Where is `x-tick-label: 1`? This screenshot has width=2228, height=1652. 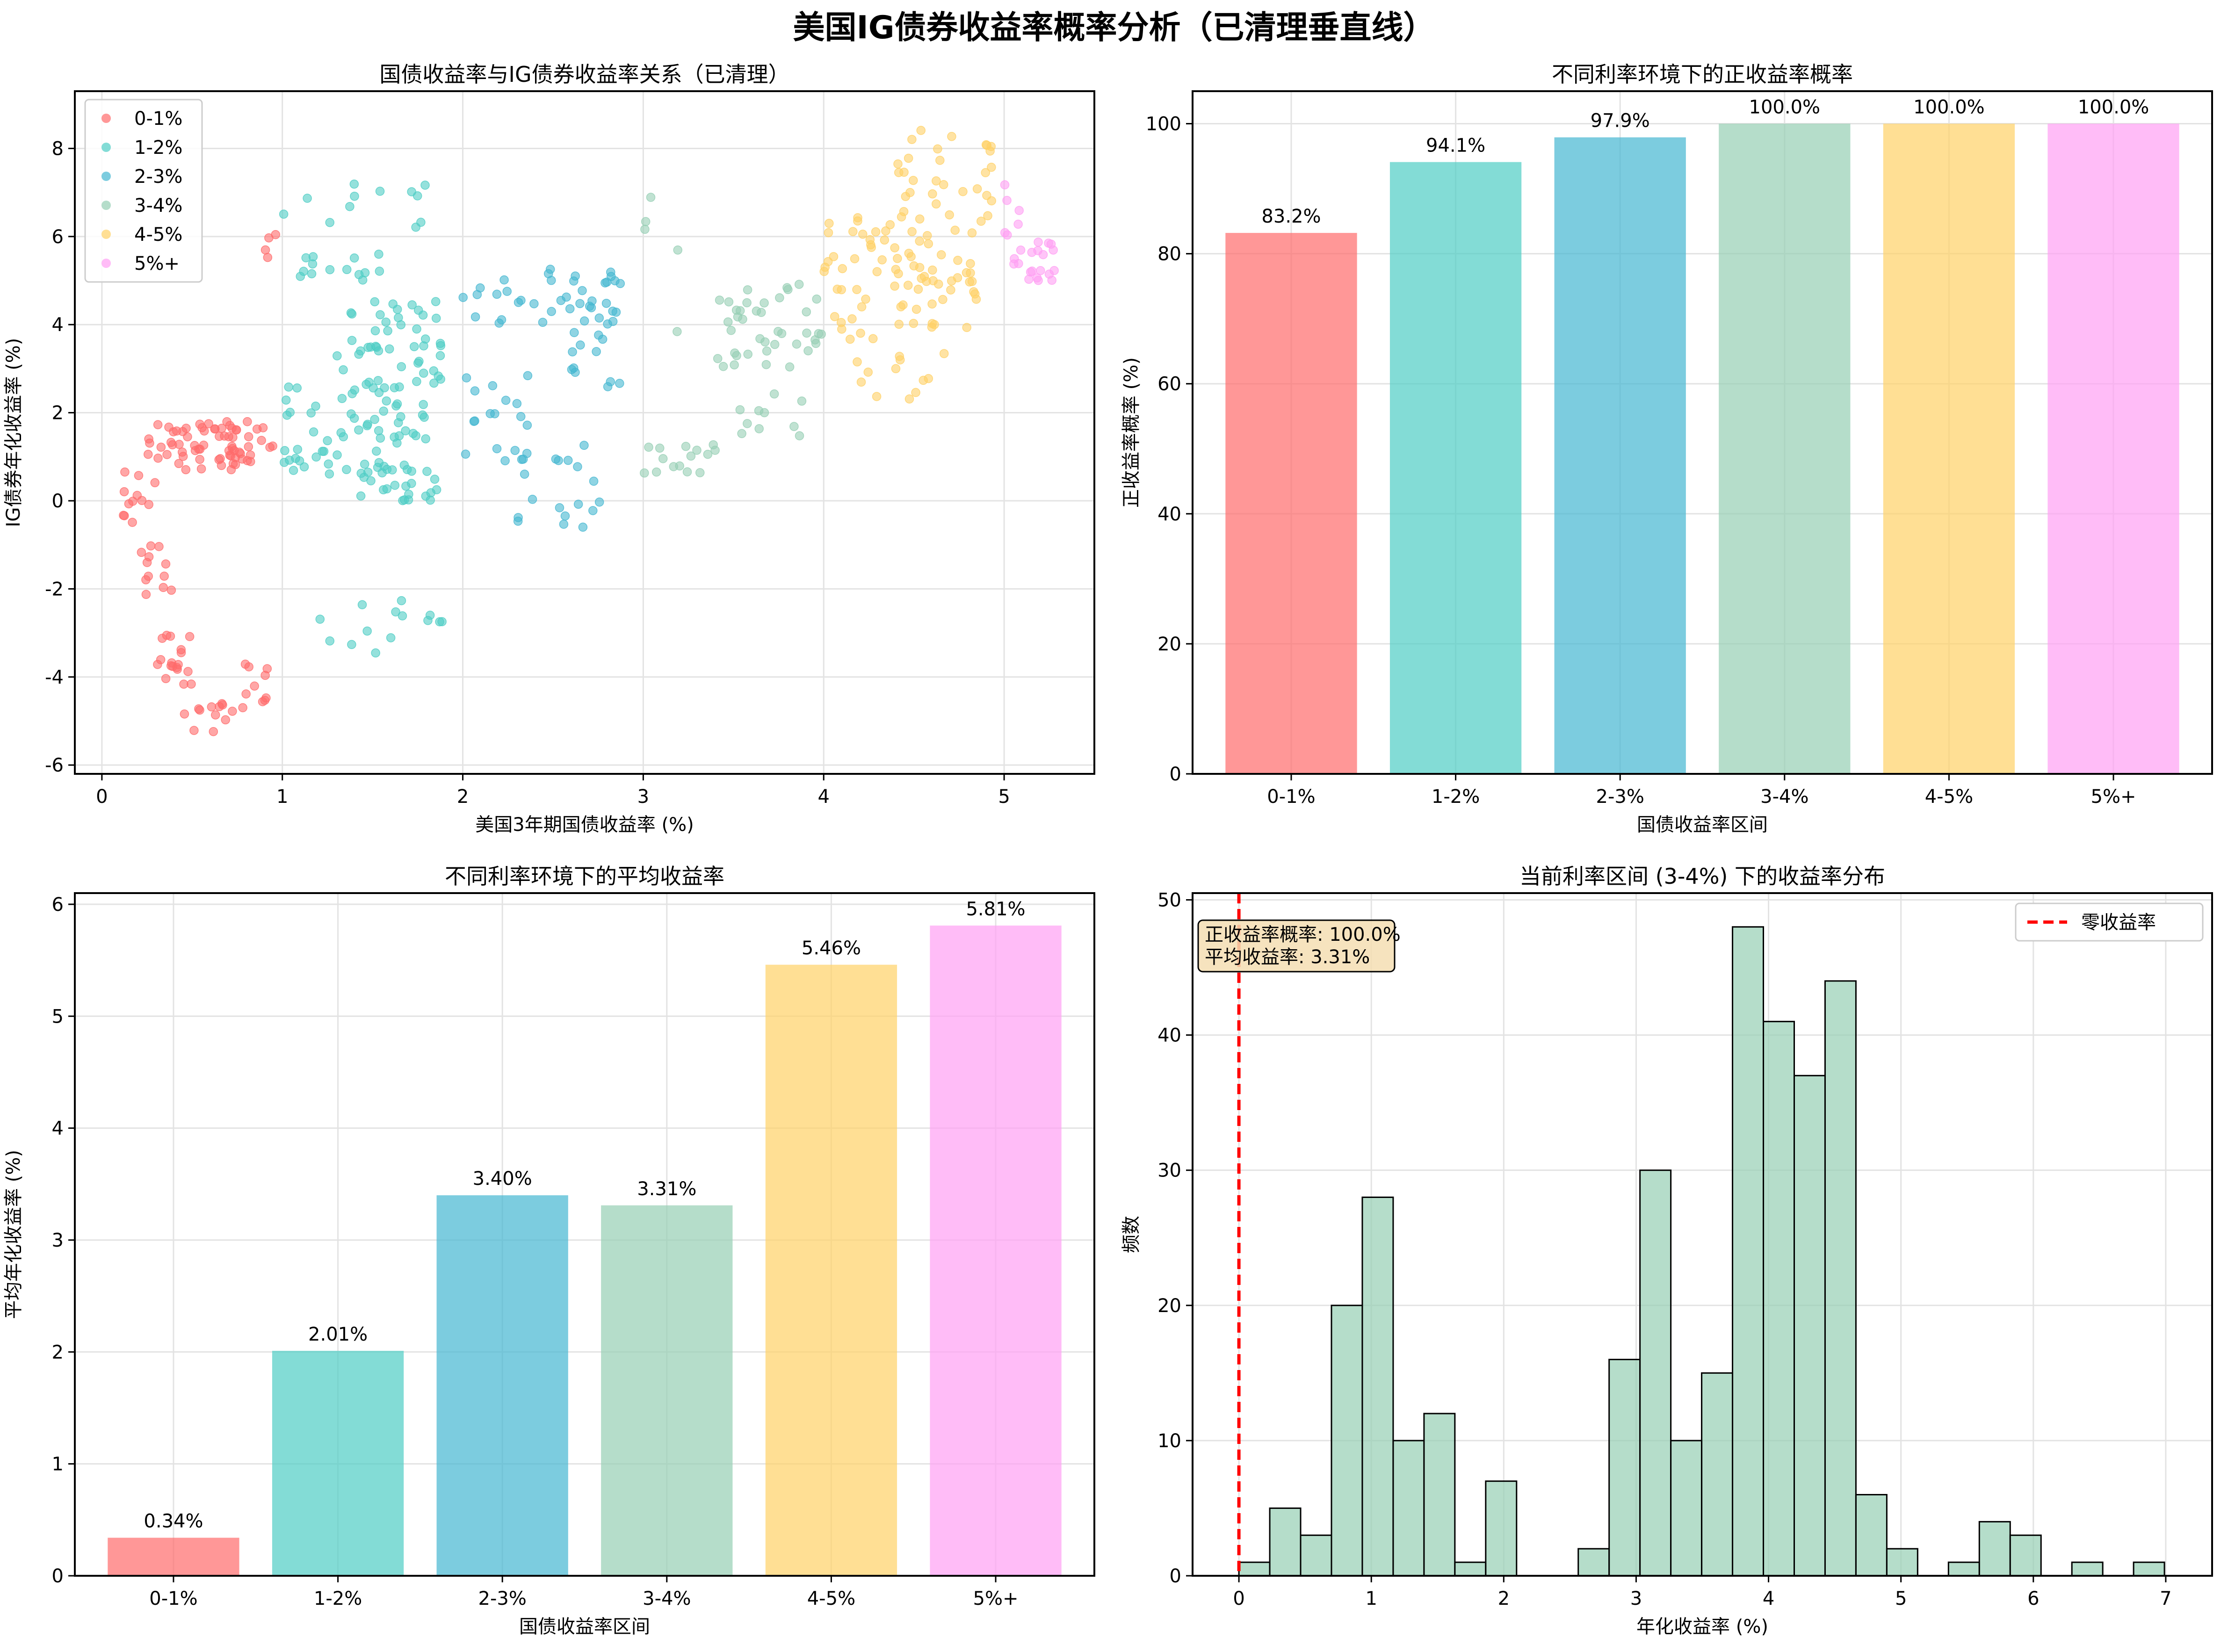 x-tick-label: 1 is located at coordinates (282, 797).